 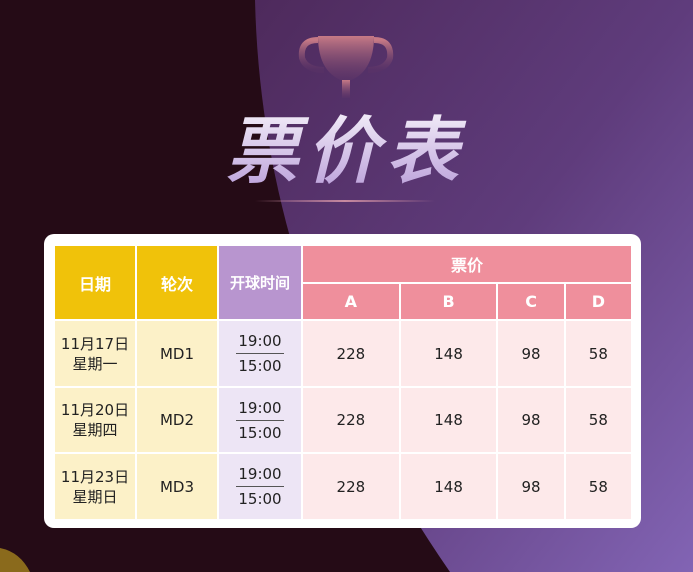 What do you see at coordinates (95, 343) in the screenshot?
I see `date: 11月17日` at bounding box center [95, 343].